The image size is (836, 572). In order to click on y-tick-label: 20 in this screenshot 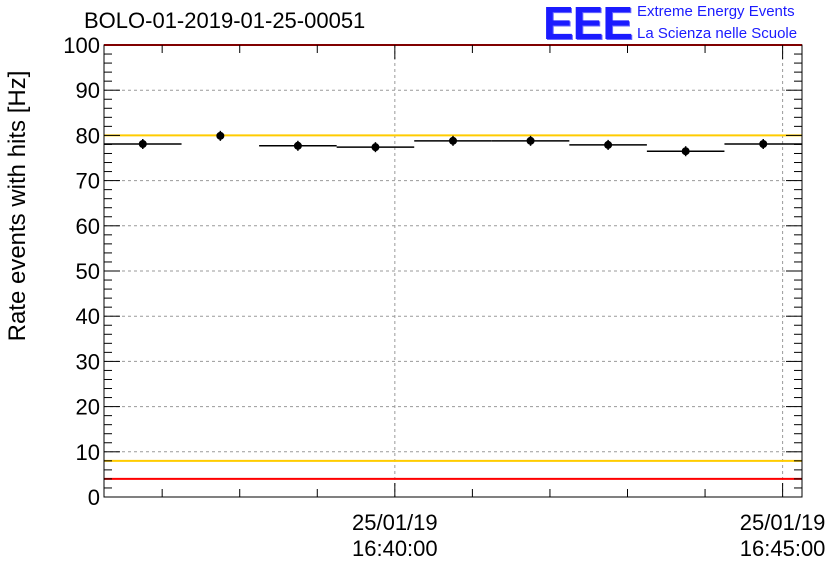, I will do `click(88, 407)`.